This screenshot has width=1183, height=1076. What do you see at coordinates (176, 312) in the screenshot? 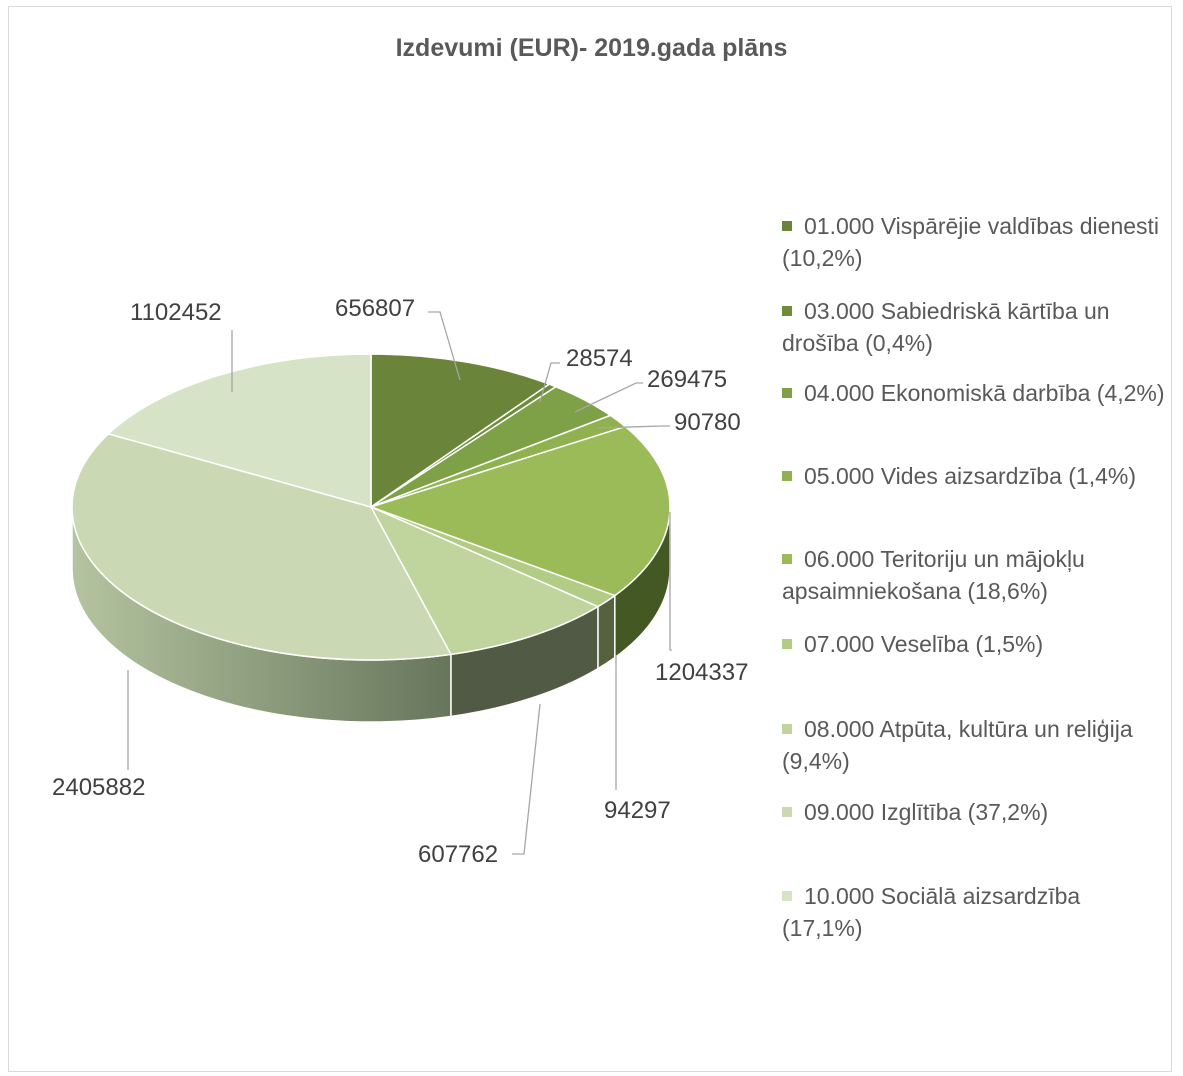
I see `data-label-8: 1102452` at bounding box center [176, 312].